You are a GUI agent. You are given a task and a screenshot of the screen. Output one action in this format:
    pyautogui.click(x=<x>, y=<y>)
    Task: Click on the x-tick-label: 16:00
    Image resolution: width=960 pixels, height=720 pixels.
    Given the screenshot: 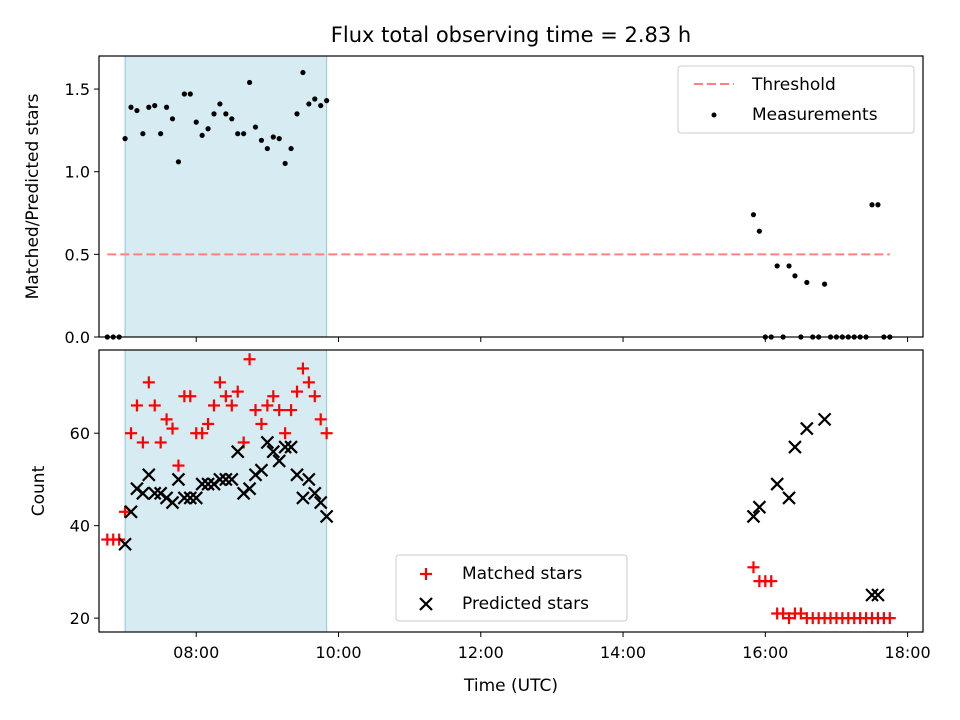 What is the action you would take?
    pyautogui.click(x=765, y=652)
    